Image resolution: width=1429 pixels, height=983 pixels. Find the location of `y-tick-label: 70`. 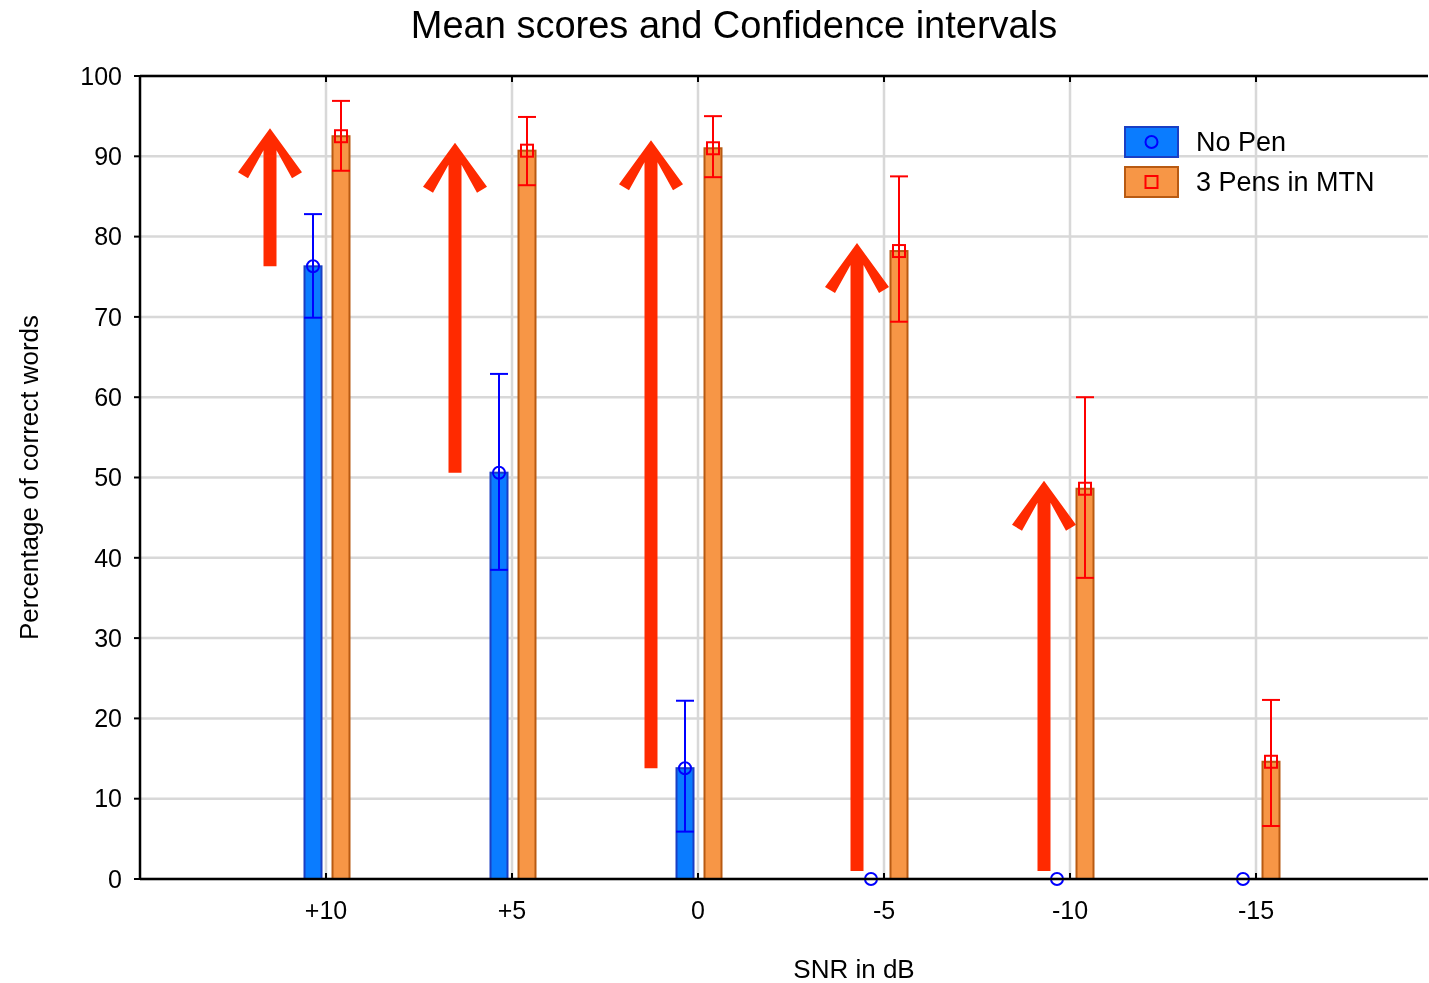

y-tick-label: 70 is located at coordinates (108, 316).